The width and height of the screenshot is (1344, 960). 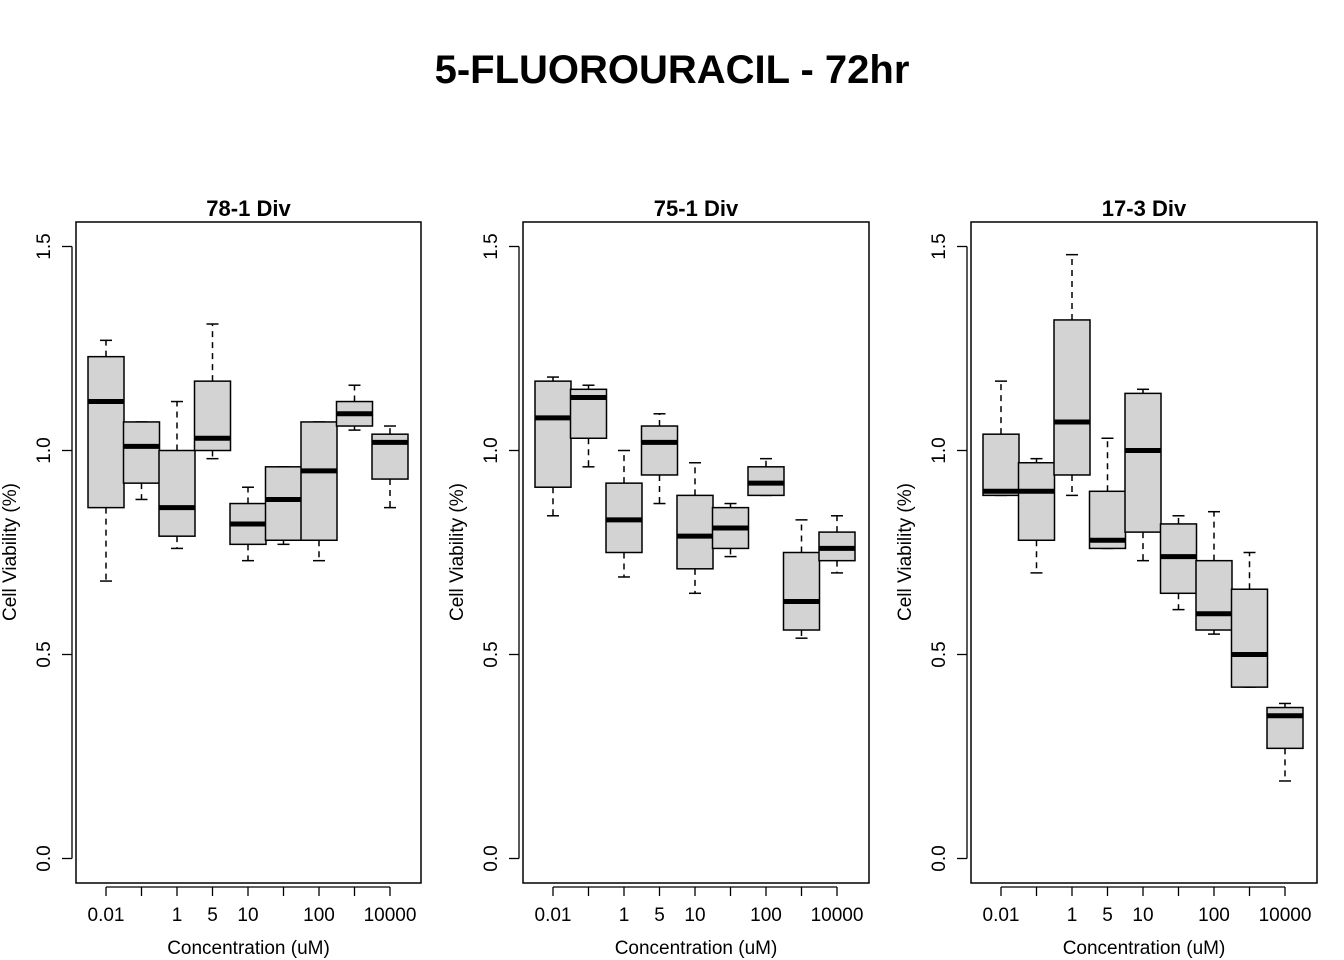 I want to click on panel-title: 78-1 Div, so click(x=248, y=208).